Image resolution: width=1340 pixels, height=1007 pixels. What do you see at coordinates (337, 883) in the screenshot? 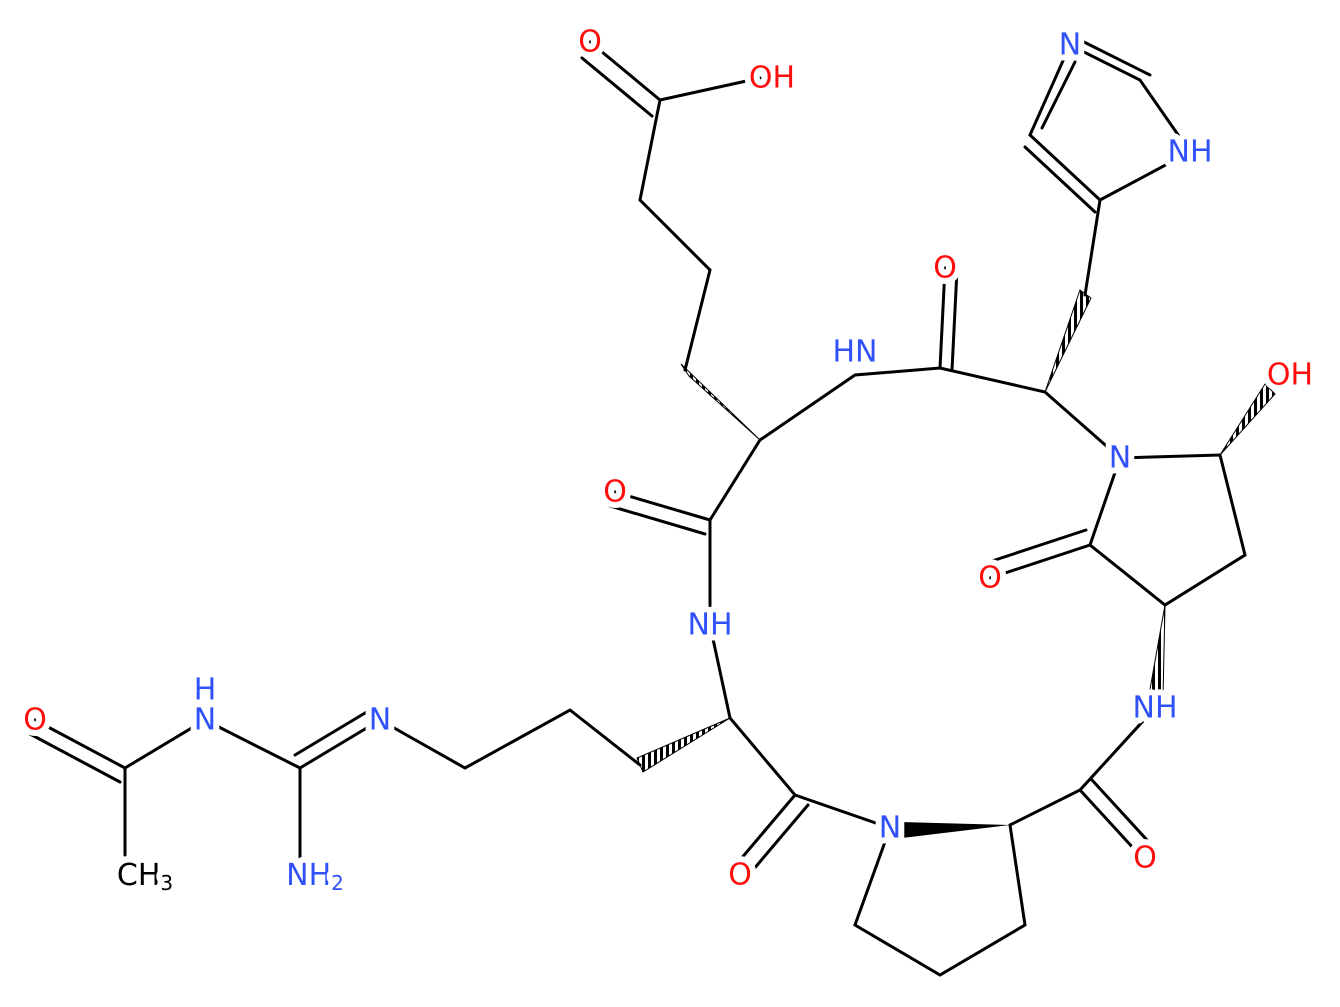
I see `atom-label-subscript: 2` at bounding box center [337, 883].